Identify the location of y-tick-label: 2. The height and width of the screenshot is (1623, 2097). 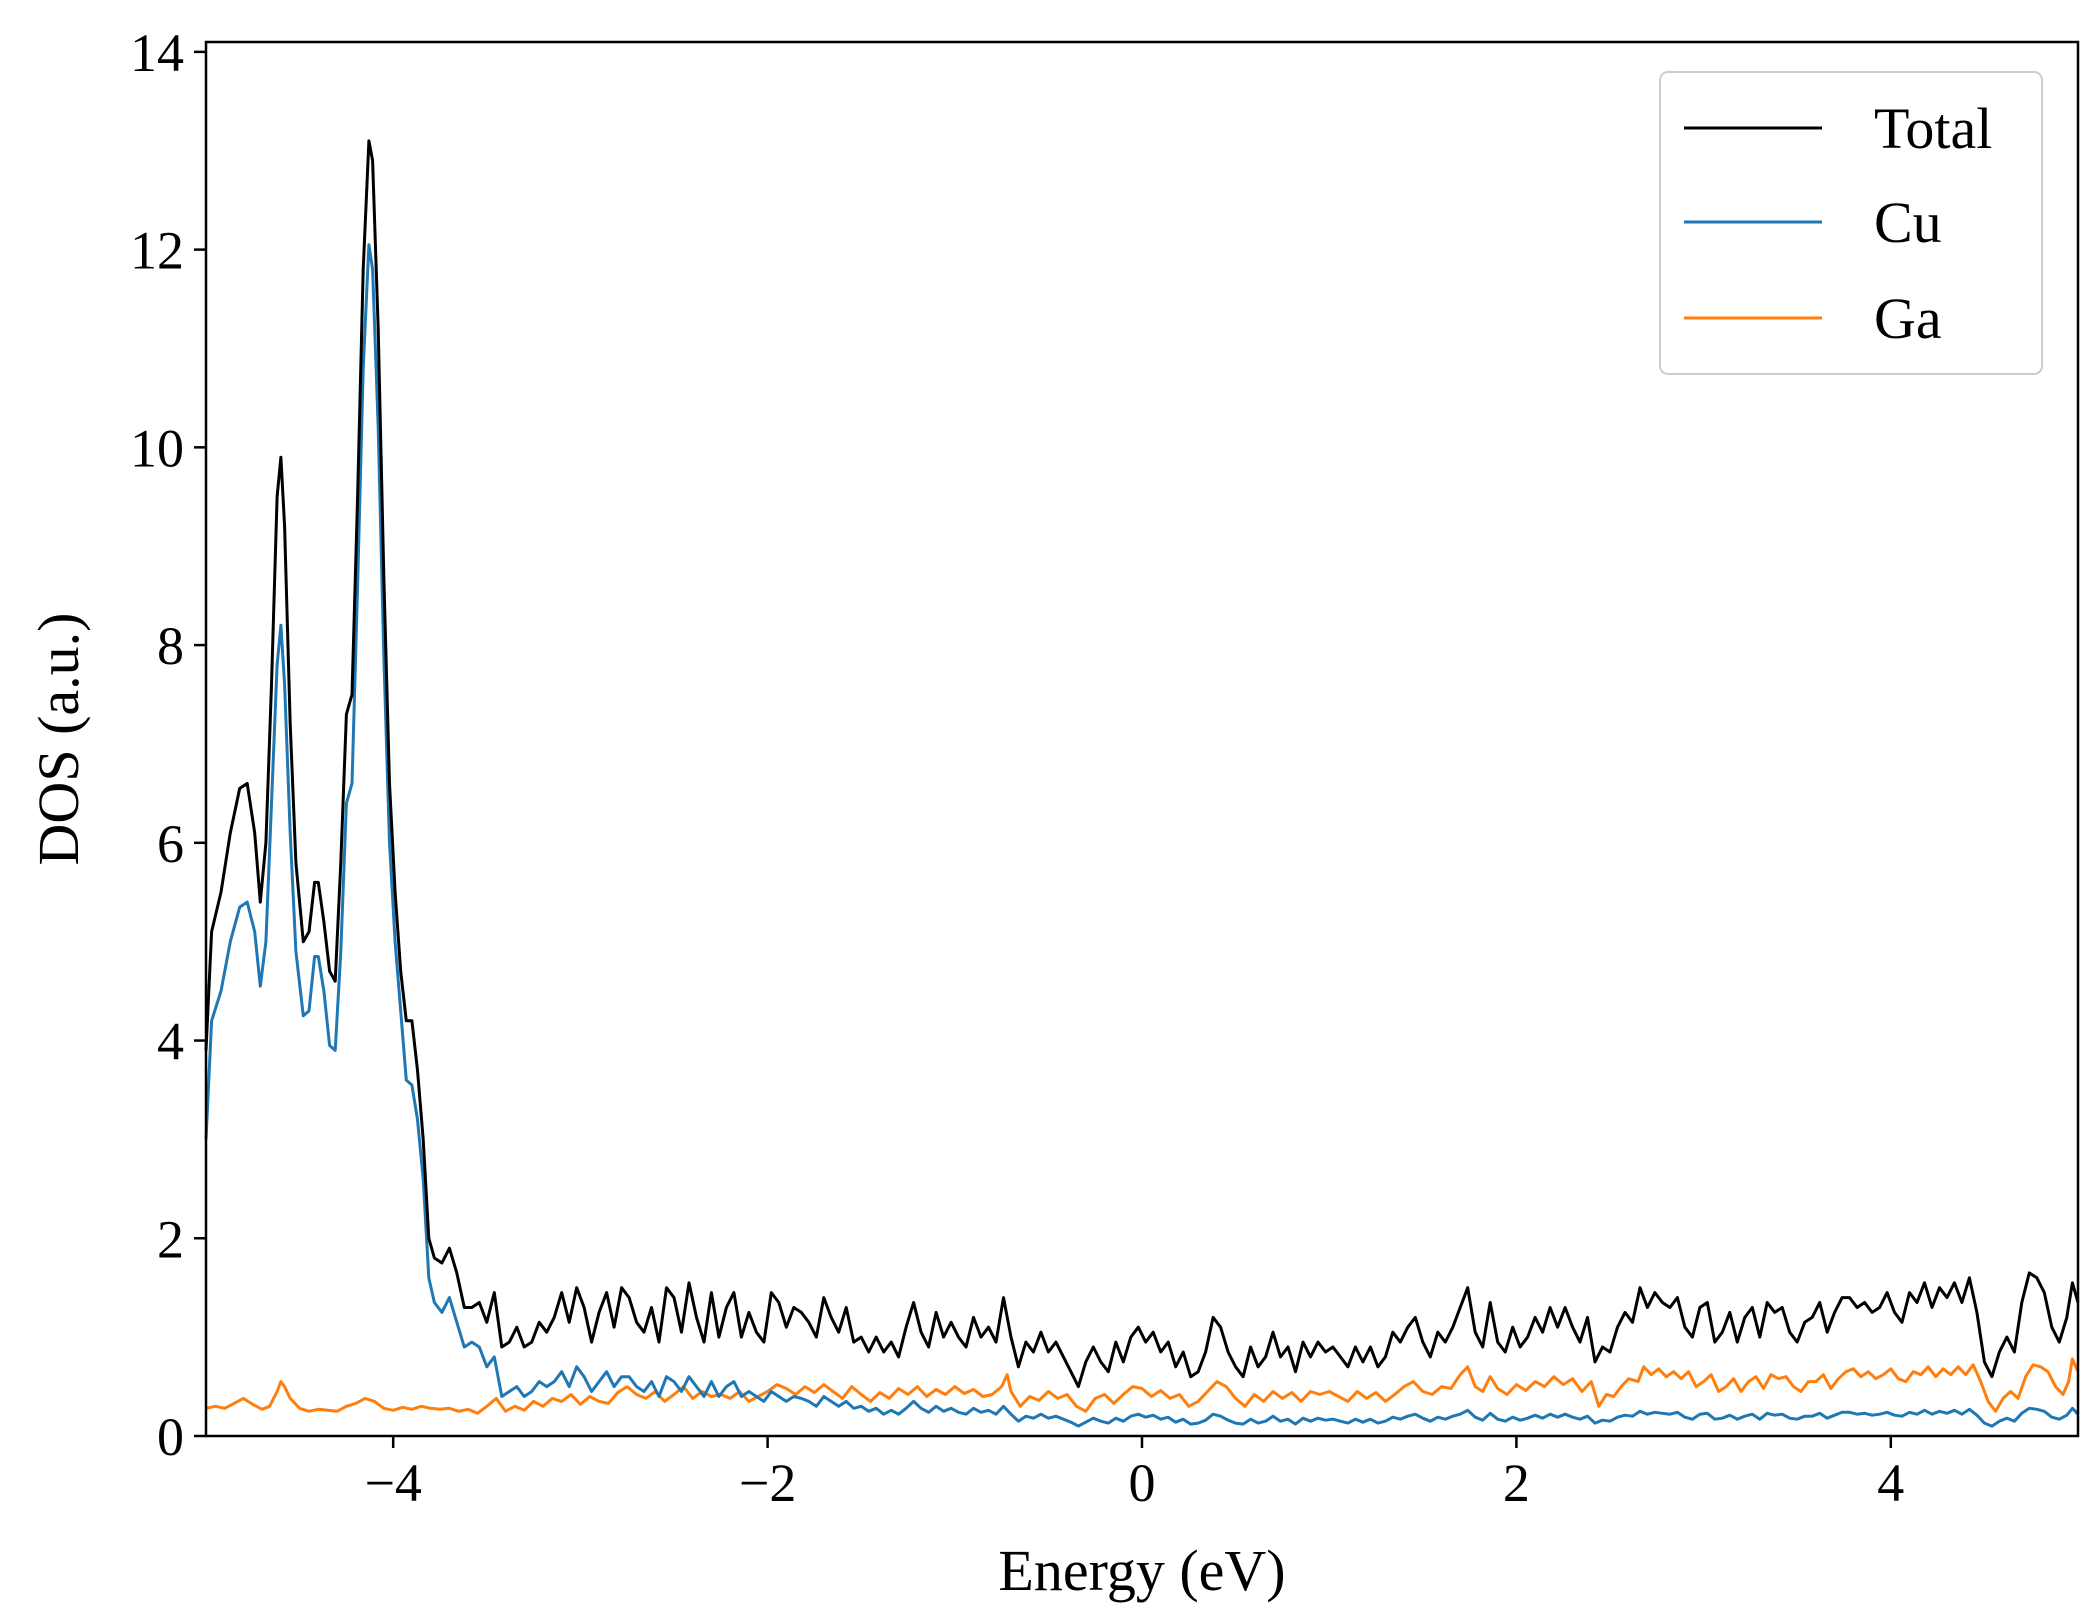
(170, 1239).